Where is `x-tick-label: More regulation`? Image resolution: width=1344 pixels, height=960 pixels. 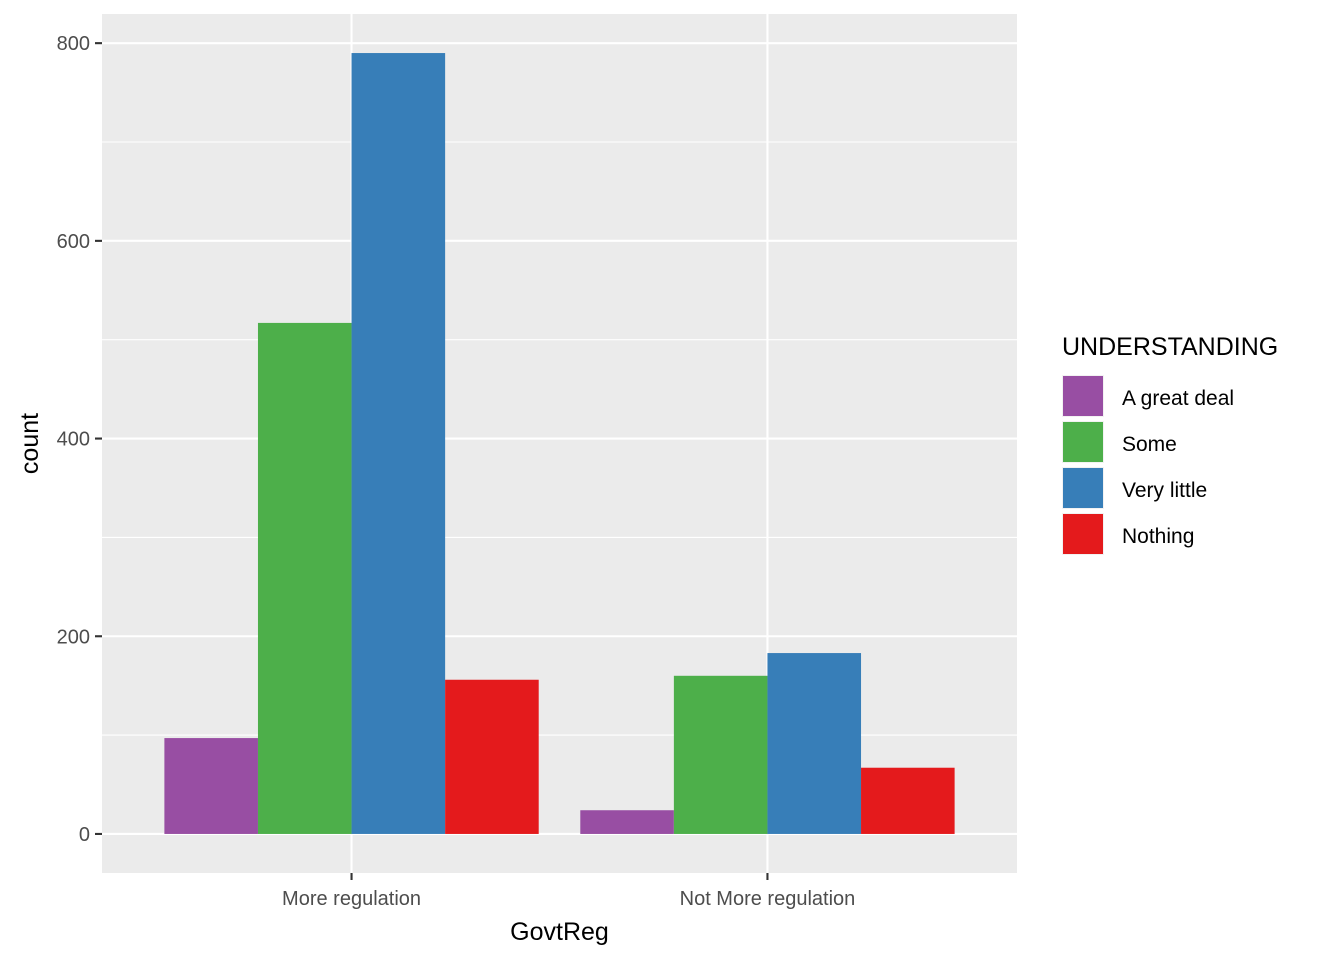 x-tick-label: More regulation is located at coordinates (351, 899).